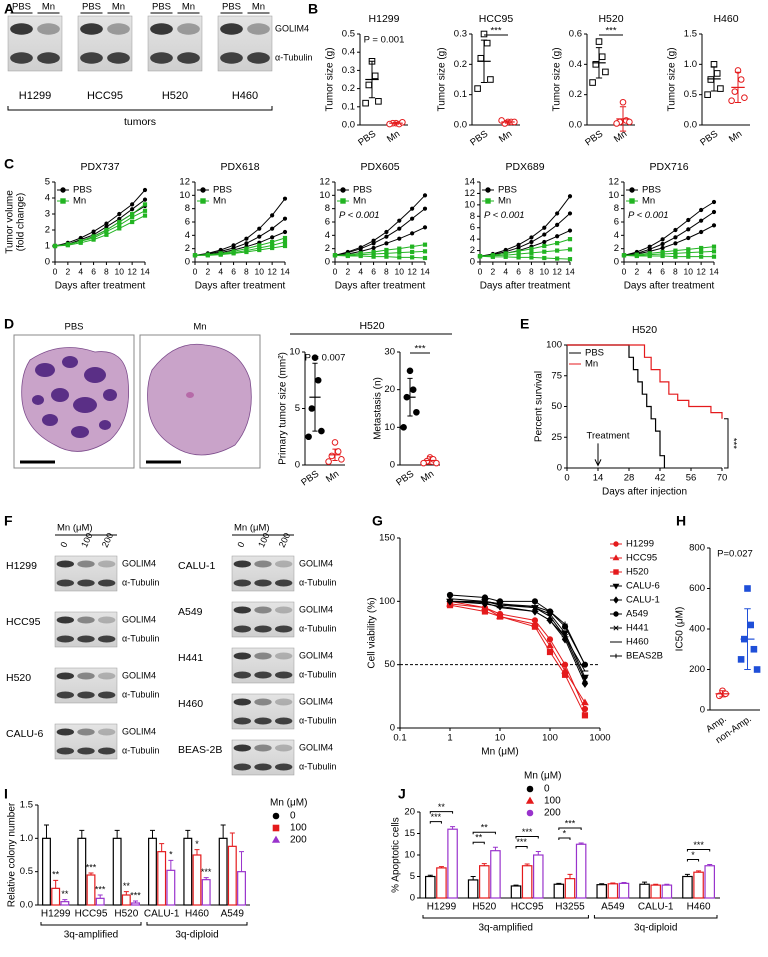 This screenshot has height=957, width=768. Describe the element at coordinates (316, 563) in the screenshot. I see `protein-label: GOLIM4` at that location.